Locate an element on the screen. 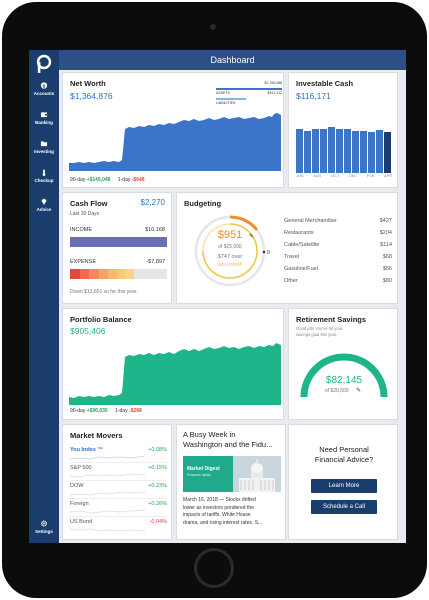 The image size is (429, 600). learn-more-button: Learn More is located at coordinates (344, 486).